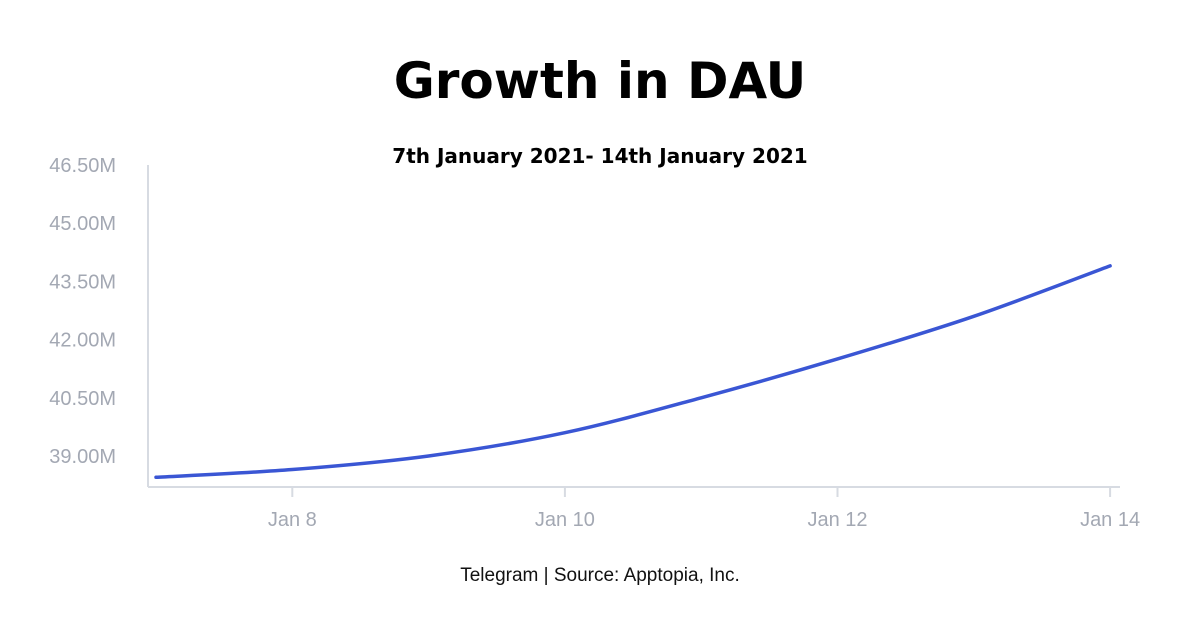  I want to click on chart-title: Growth in DAU, so click(600, 81).